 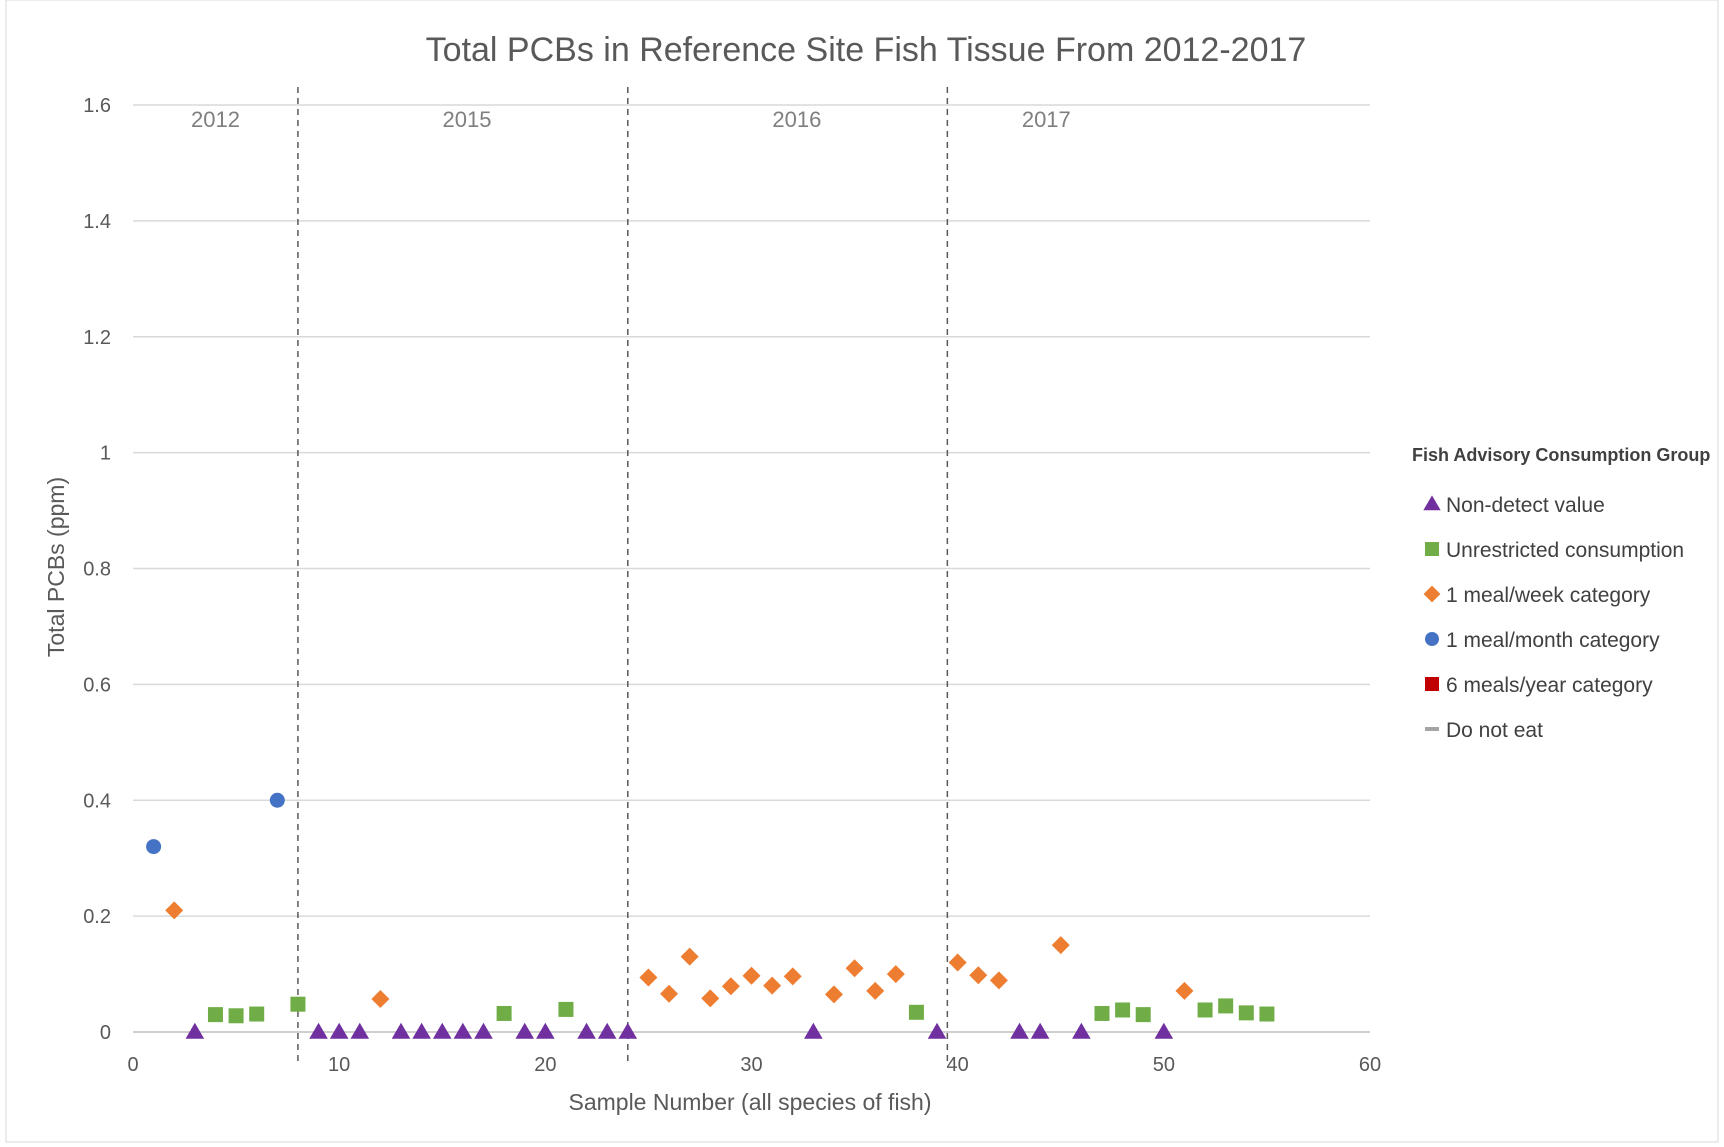 I want to click on x-tick-label: 40, so click(x=958, y=1065).